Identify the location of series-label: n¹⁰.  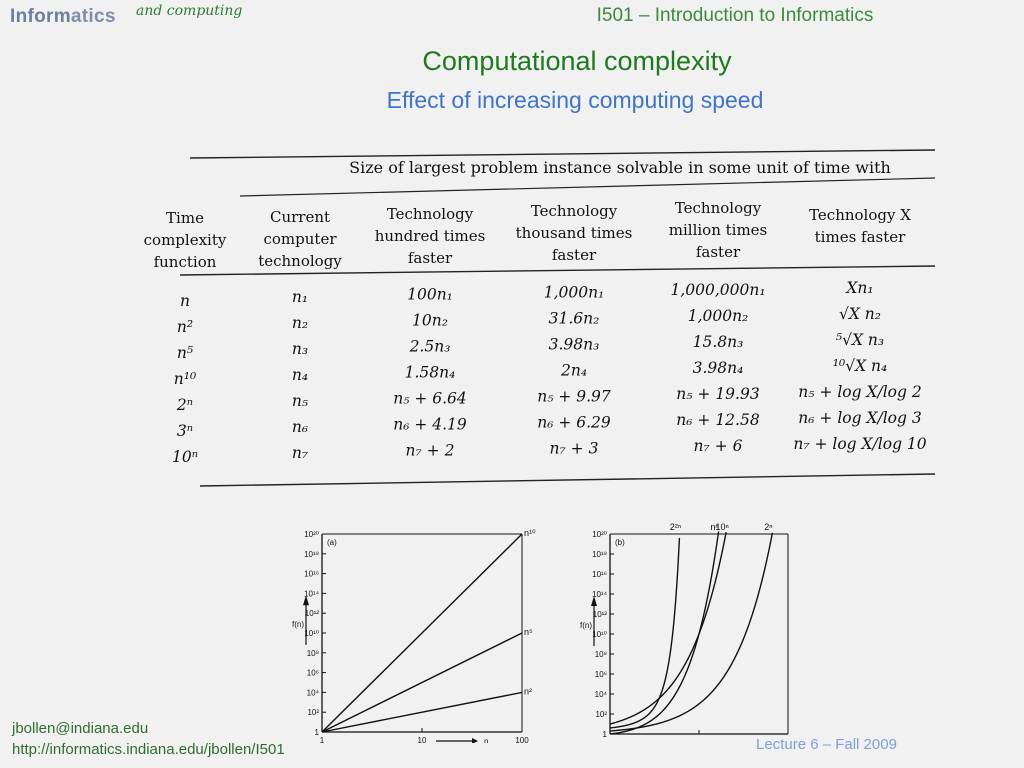
(530, 533).